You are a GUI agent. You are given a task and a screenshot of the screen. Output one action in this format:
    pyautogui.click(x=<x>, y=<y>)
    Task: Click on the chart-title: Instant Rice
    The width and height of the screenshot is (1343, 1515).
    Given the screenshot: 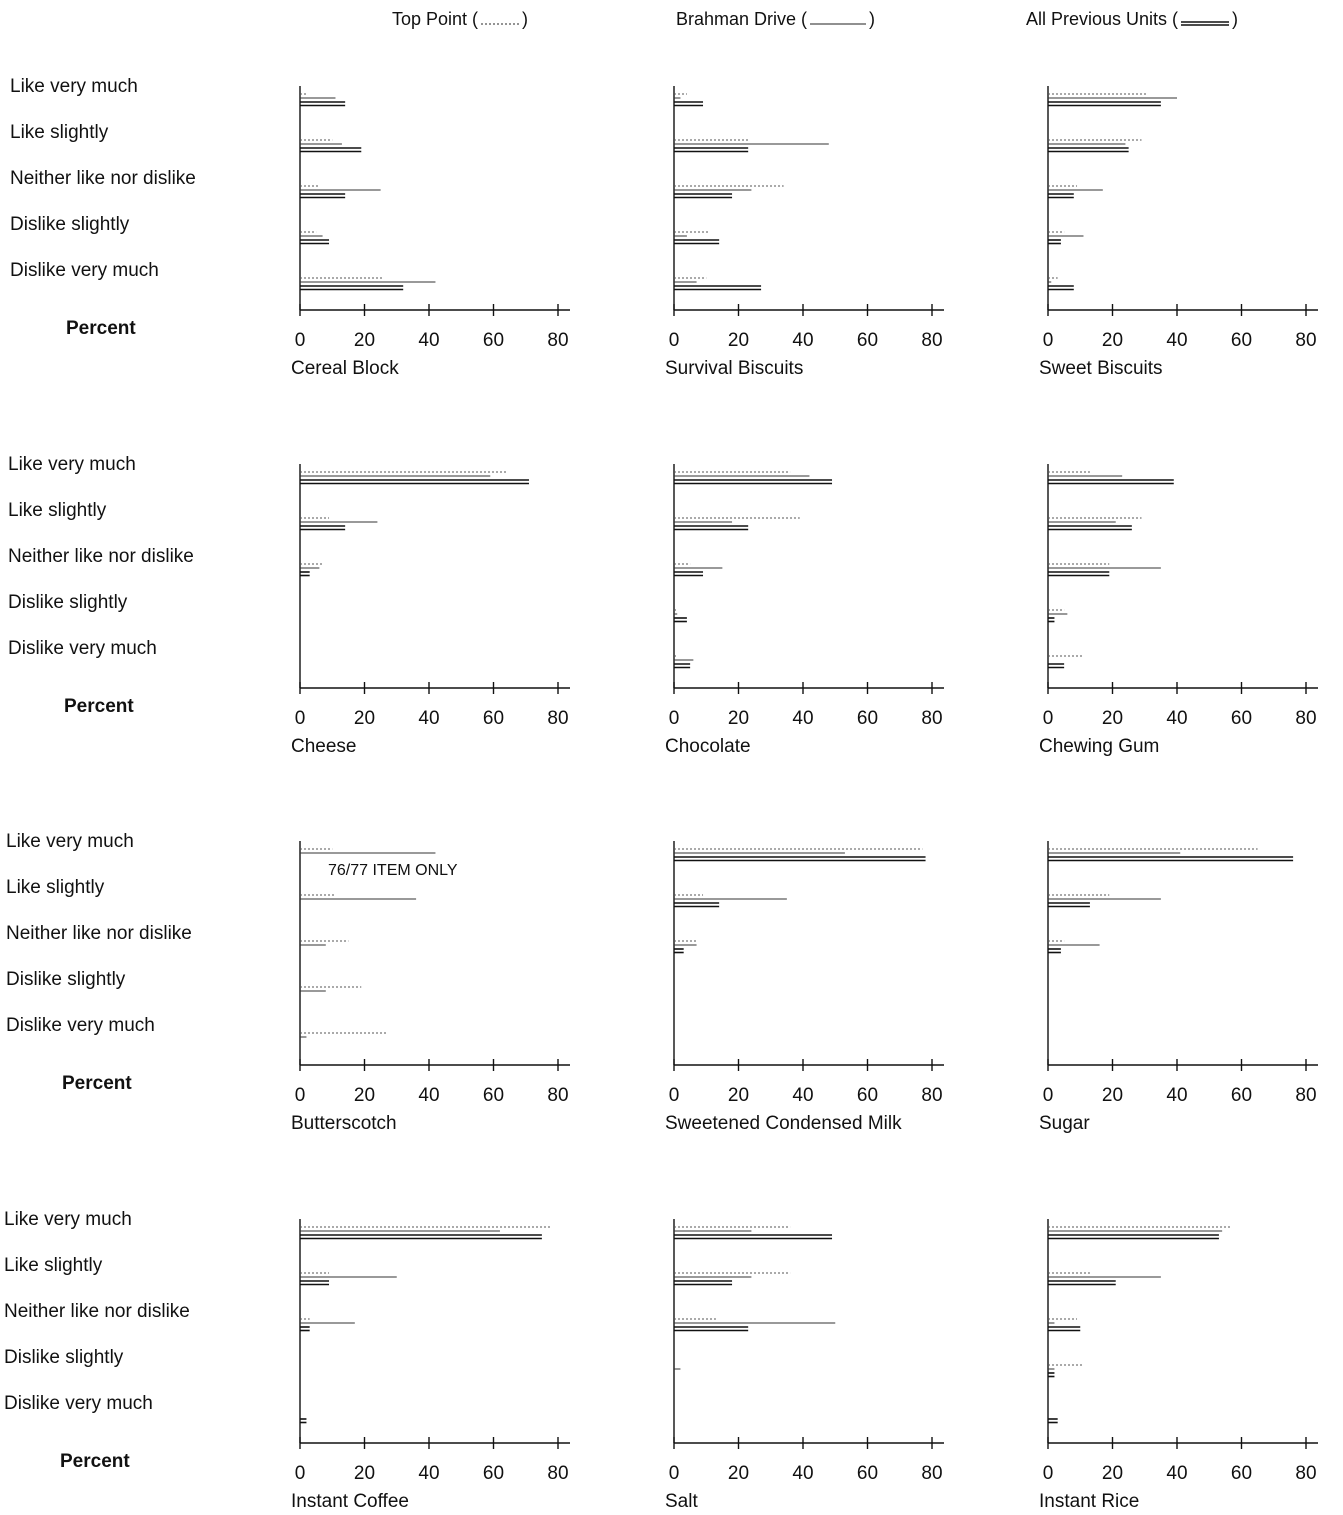 What is the action you would take?
    pyautogui.click(x=1089, y=1501)
    